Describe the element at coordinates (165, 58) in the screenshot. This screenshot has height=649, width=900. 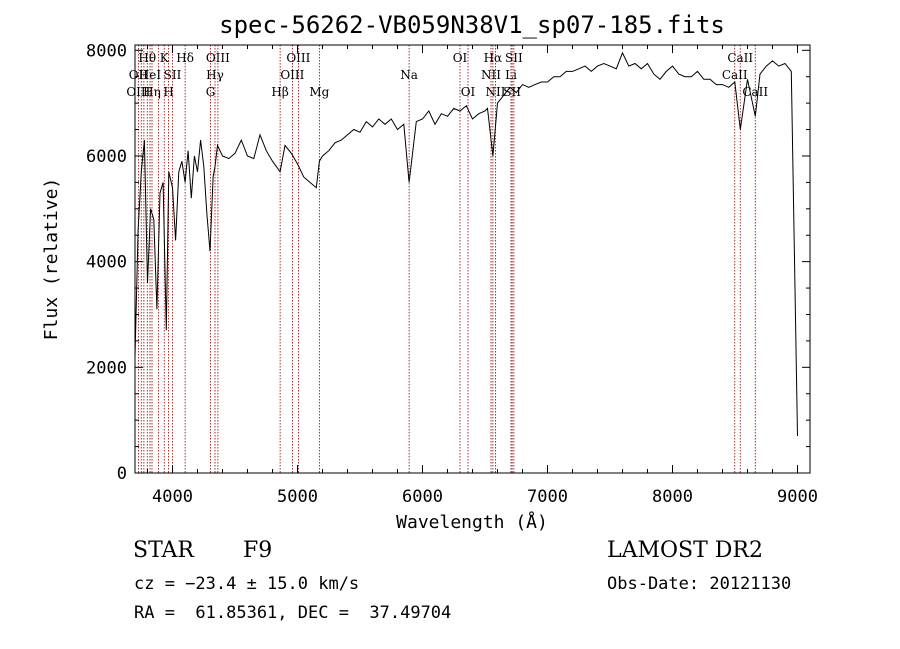
I see `line-label: K` at that location.